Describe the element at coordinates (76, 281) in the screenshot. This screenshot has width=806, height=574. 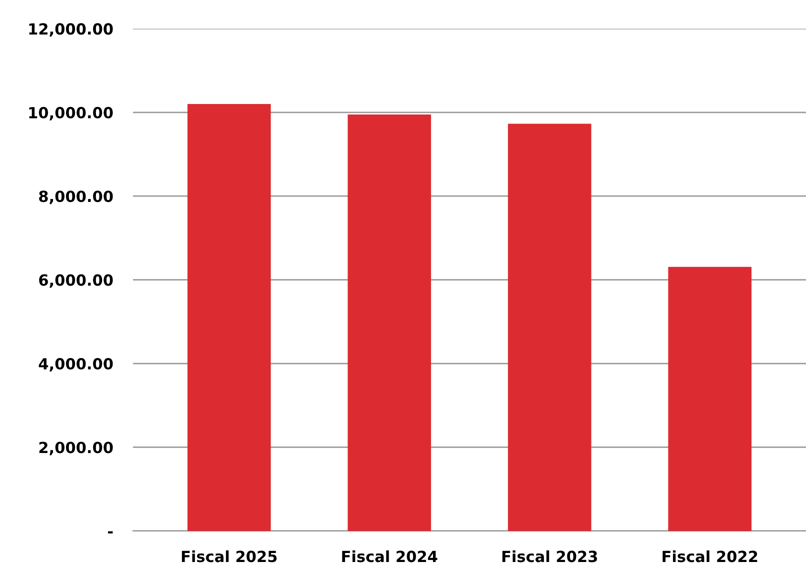
I see `y-tick-label: 6,000.00` at that location.